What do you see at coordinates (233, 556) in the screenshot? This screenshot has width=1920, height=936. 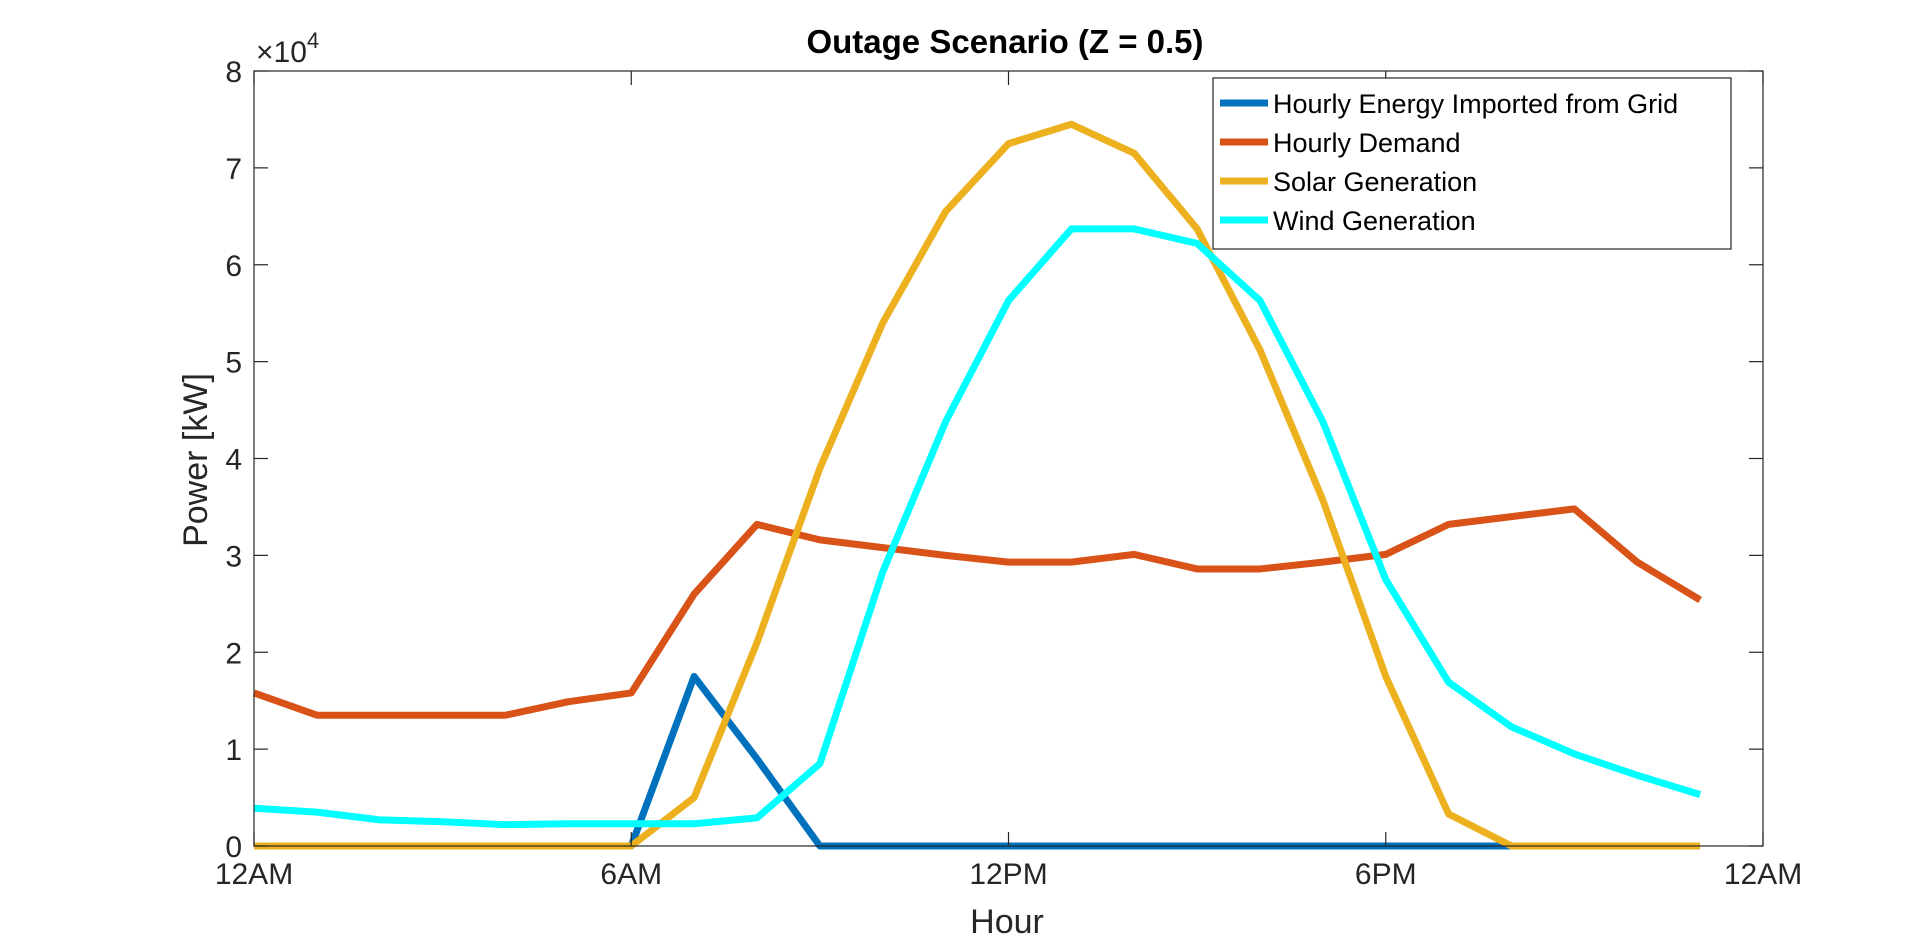 I see `y-tick-label: 3` at bounding box center [233, 556].